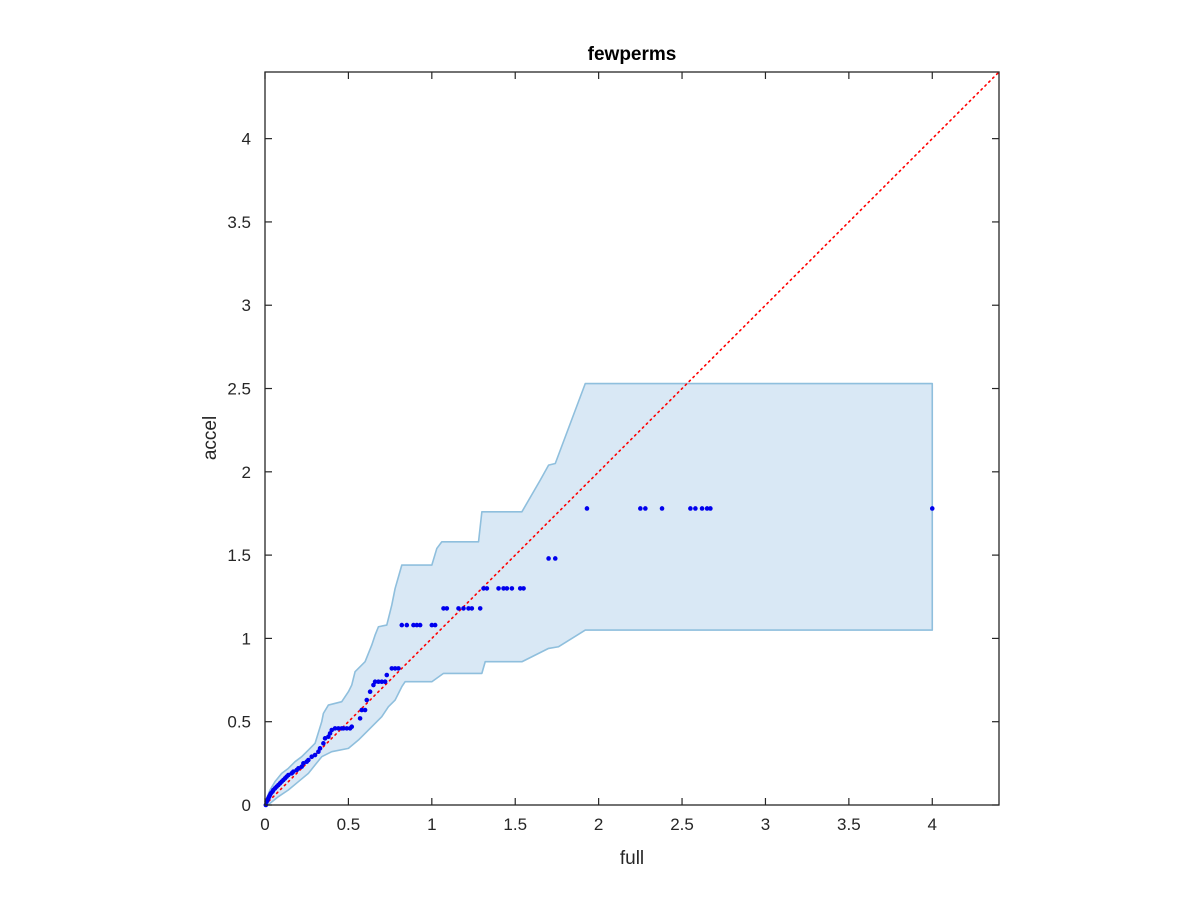  I want to click on y-tick-label: 1.5, so click(239, 555).